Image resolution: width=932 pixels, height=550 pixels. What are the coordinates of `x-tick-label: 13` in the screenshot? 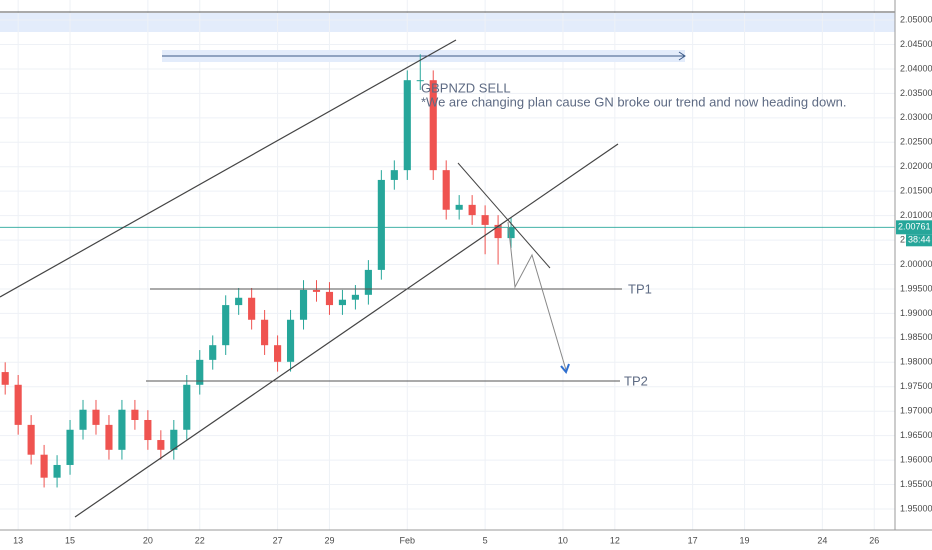 It's located at (18, 540).